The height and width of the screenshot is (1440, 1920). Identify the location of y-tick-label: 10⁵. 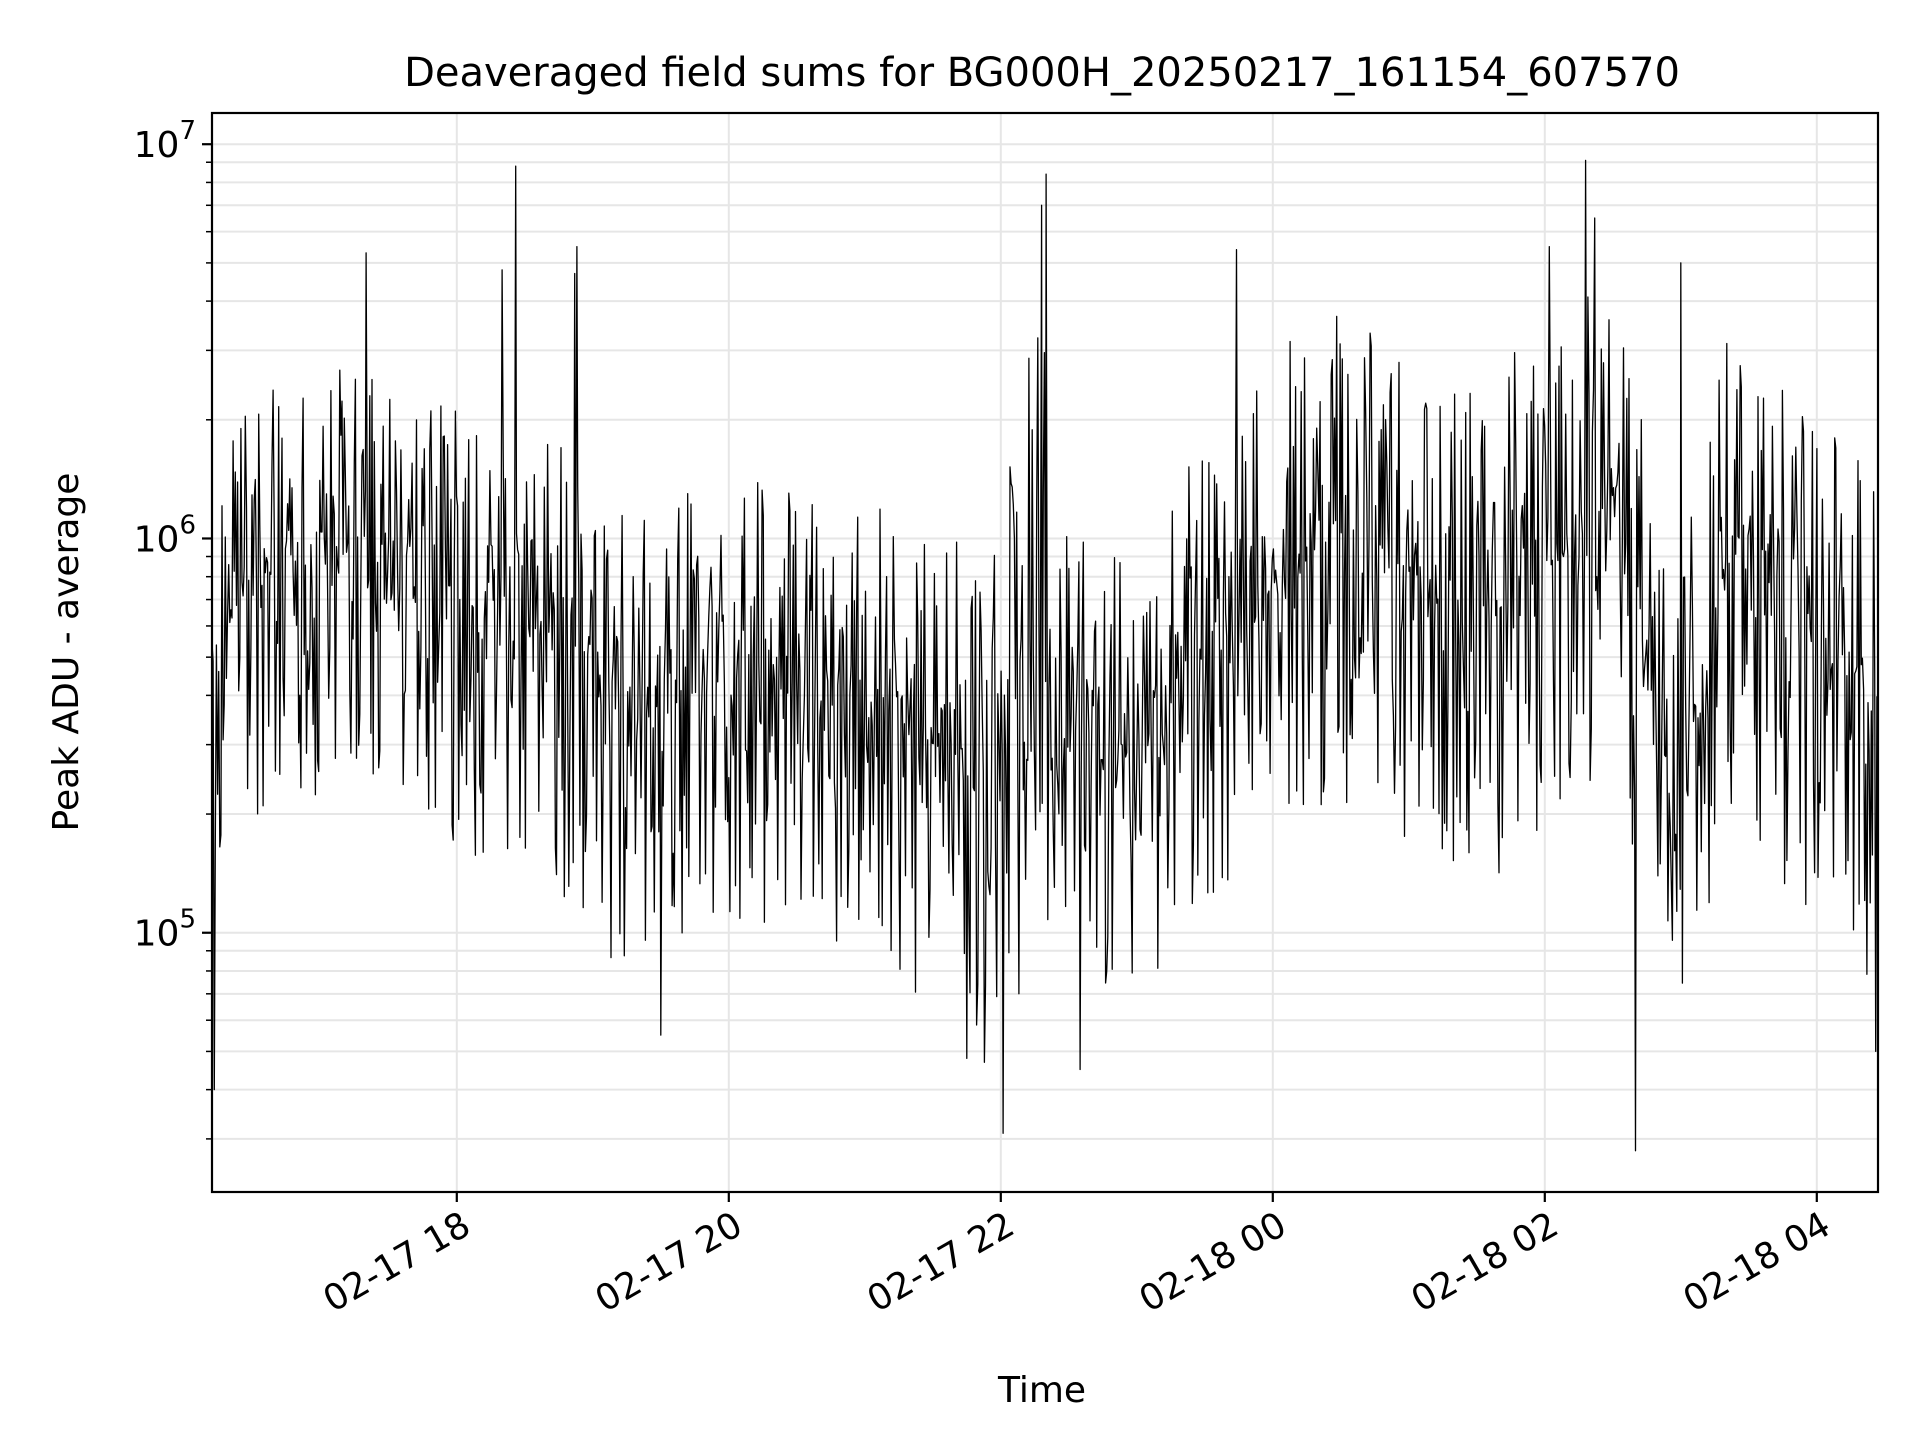
(165, 930).